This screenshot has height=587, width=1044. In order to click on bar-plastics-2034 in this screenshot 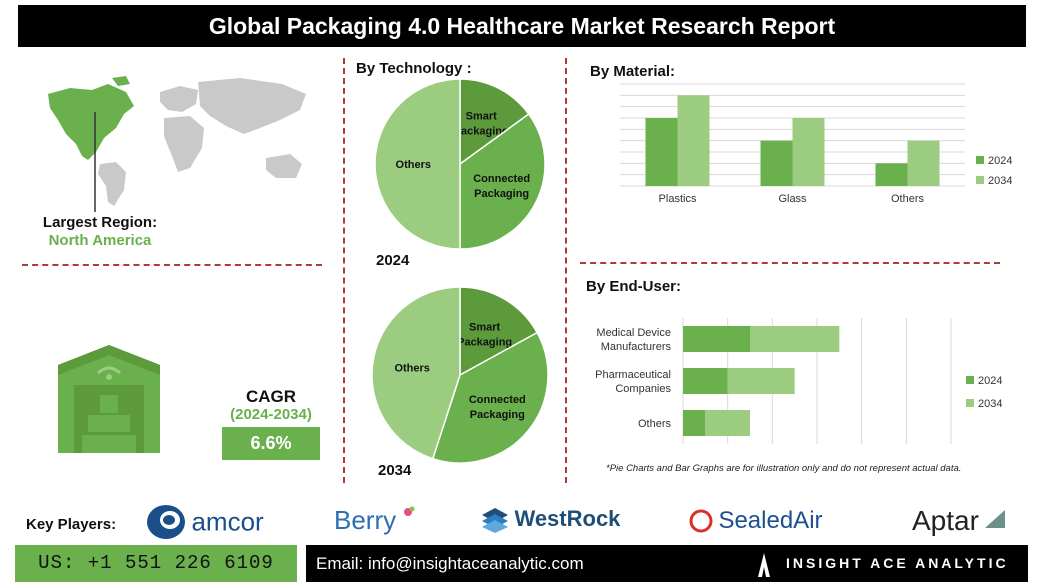, I will do `click(693, 140)`.